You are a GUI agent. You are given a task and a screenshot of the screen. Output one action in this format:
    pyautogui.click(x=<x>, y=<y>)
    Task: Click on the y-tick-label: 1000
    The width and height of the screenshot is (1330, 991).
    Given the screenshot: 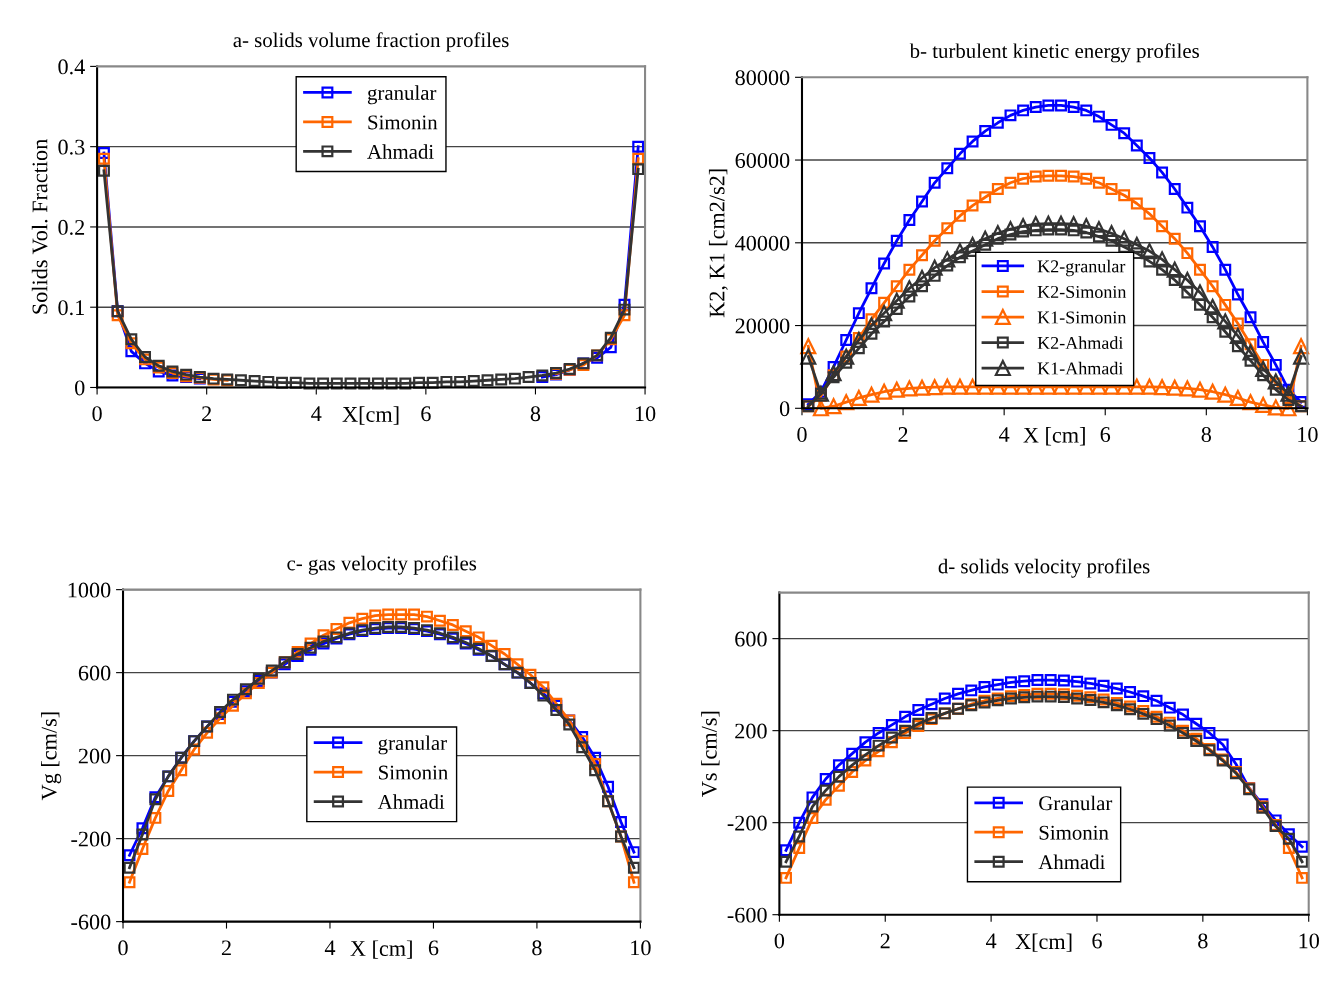 What is the action you would take?
    pyautogui.click(x=89, y=590)
    